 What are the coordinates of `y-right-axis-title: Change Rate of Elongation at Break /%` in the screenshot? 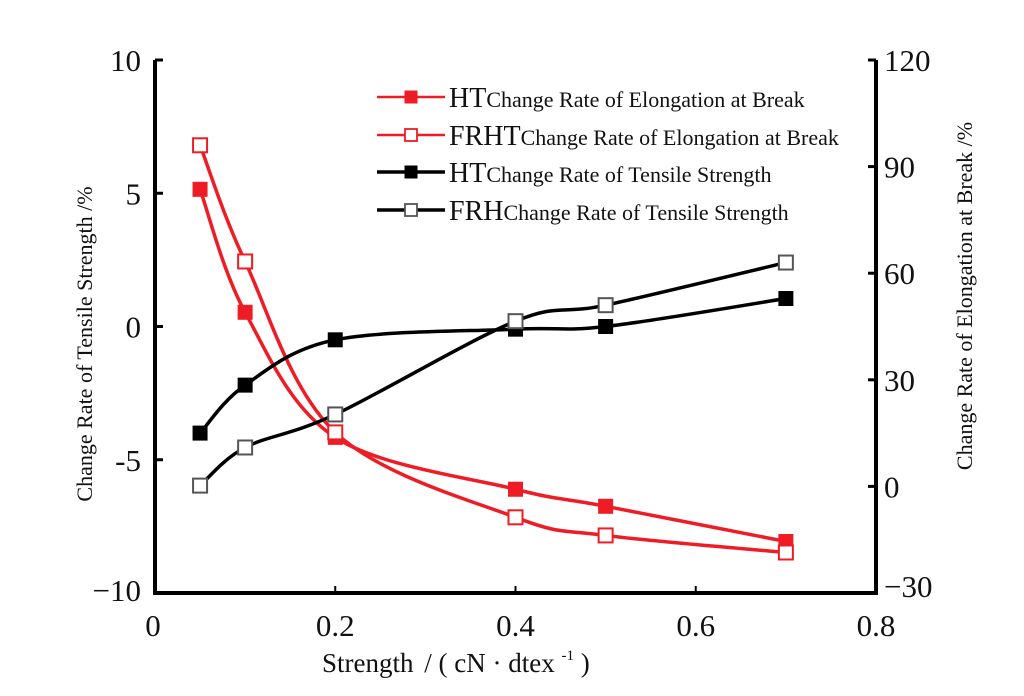 It's located at (964, 296).